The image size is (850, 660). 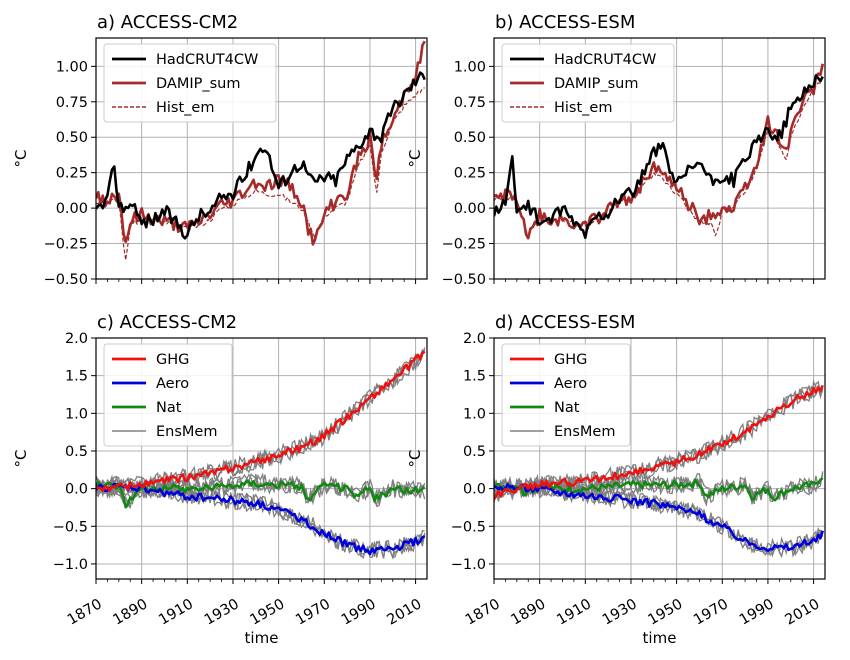 What do you see at coordinates (565, 322) in the screenshot?
I see `panel-title: d) ACCESS-ESM` at bounding box center [565, 322].